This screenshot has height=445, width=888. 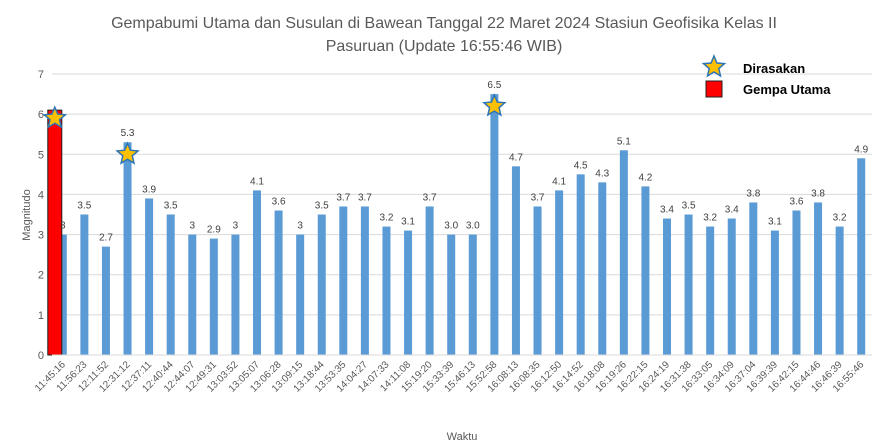 What do you see at coordinates (106, 238) in the screenshot?
I see `bar-value-label: 2.7` at bounding box center [106, 238].